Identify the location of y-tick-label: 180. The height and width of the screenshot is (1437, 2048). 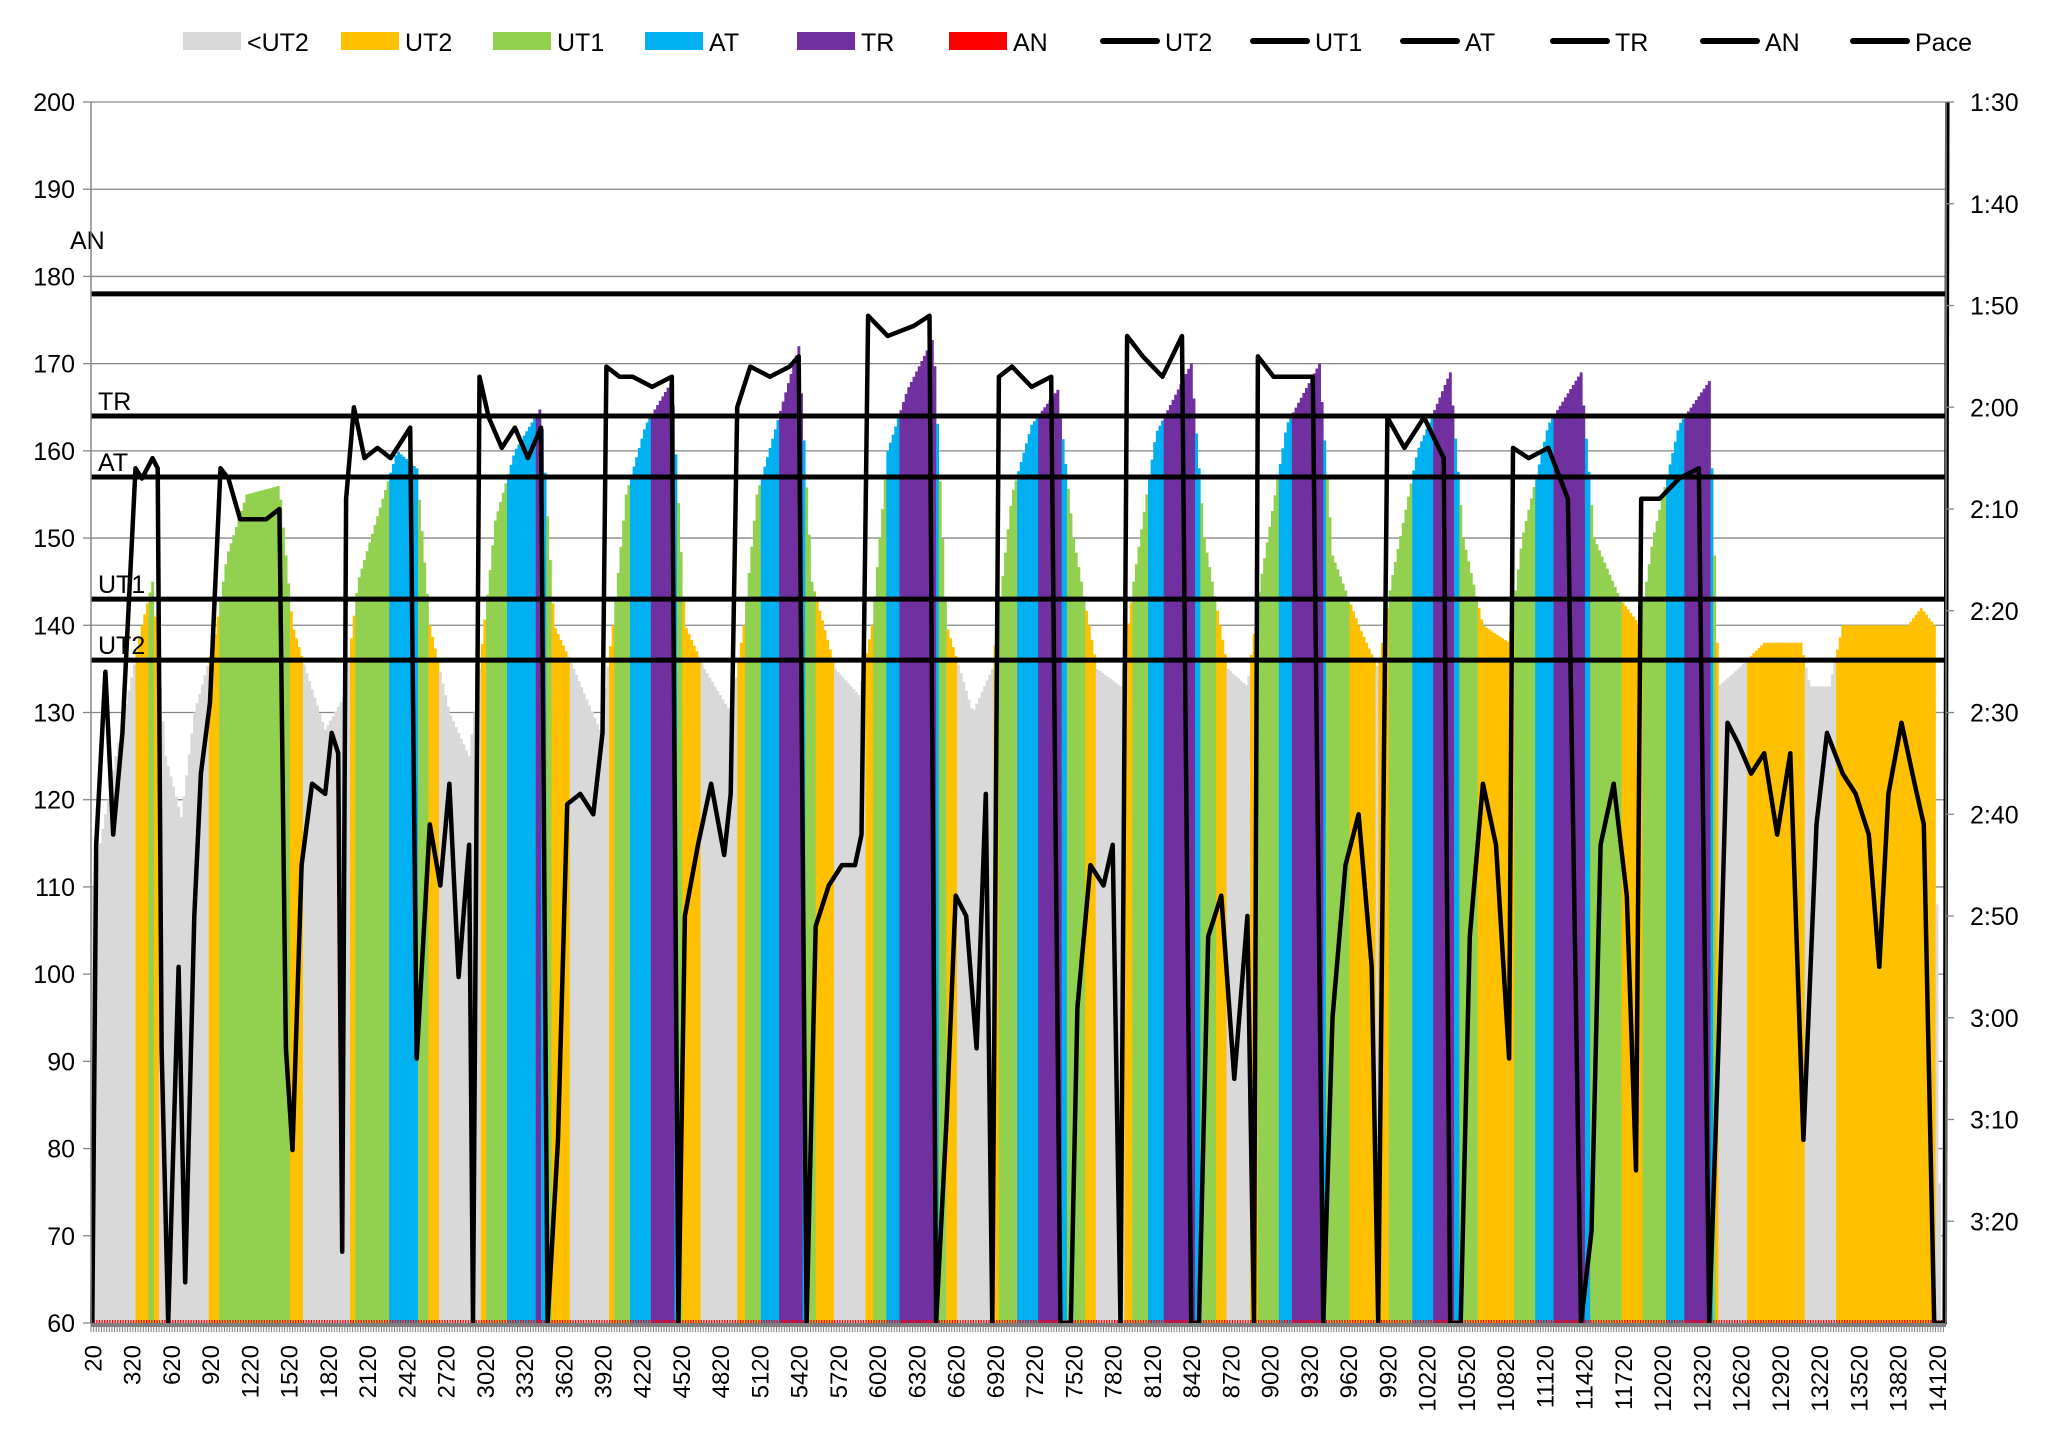
(54, 277).